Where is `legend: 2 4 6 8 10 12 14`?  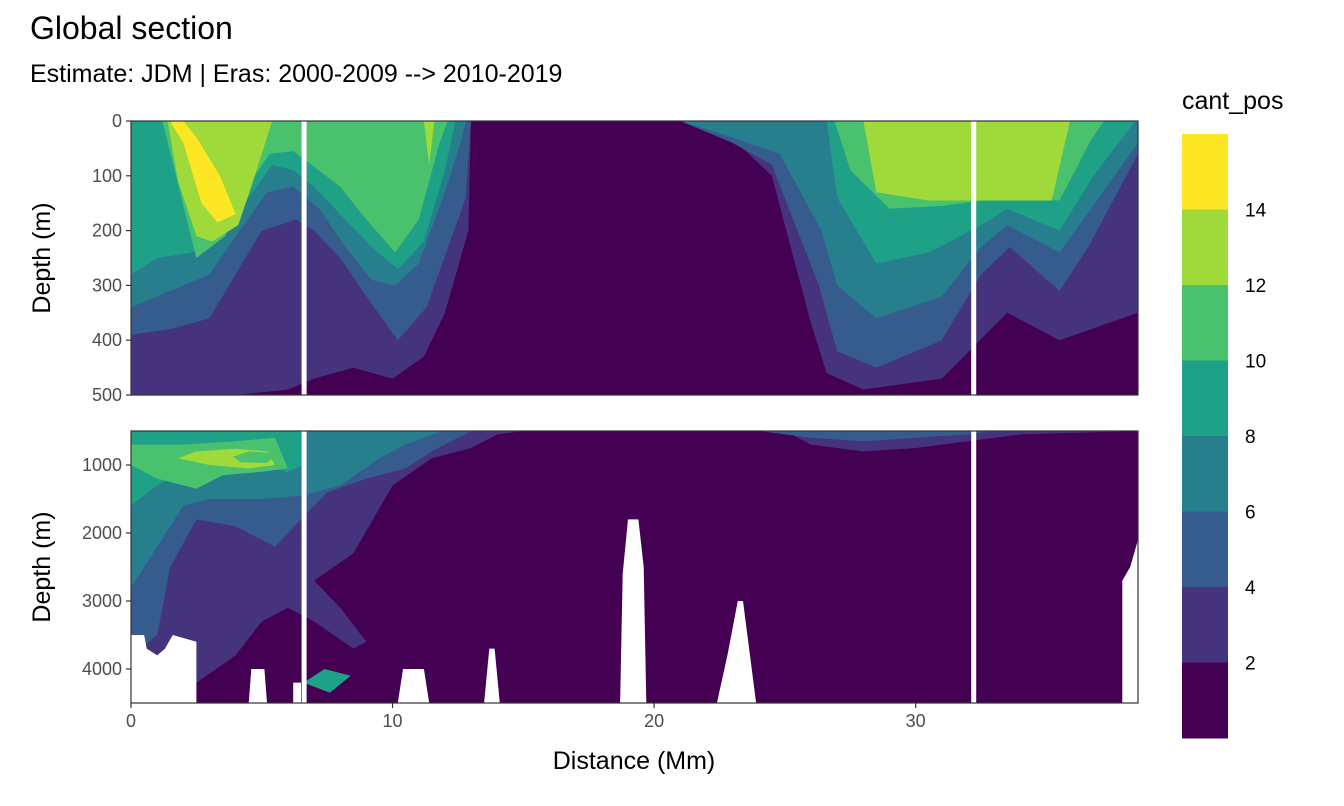
legend: 2 4 6 8 10 12 14 is located at coordinates (1224, 436).